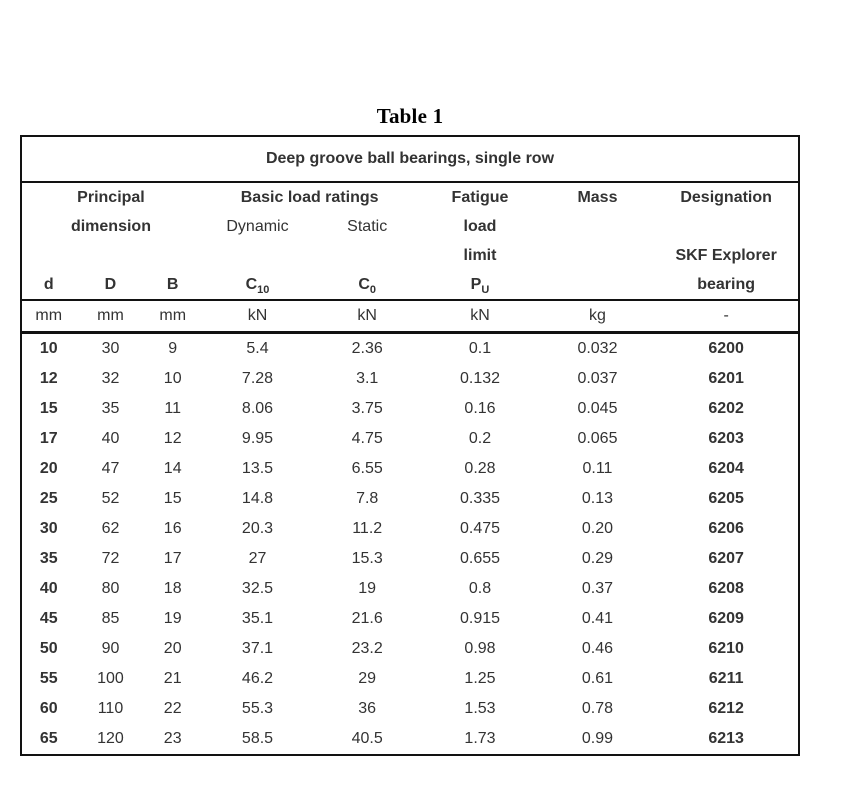 The height and width of the screenshot is (809, 860). What do you see at coordinates (110, 408) in the screenshot?
I see `cell-D: 35` at bounding box center [110, 408].